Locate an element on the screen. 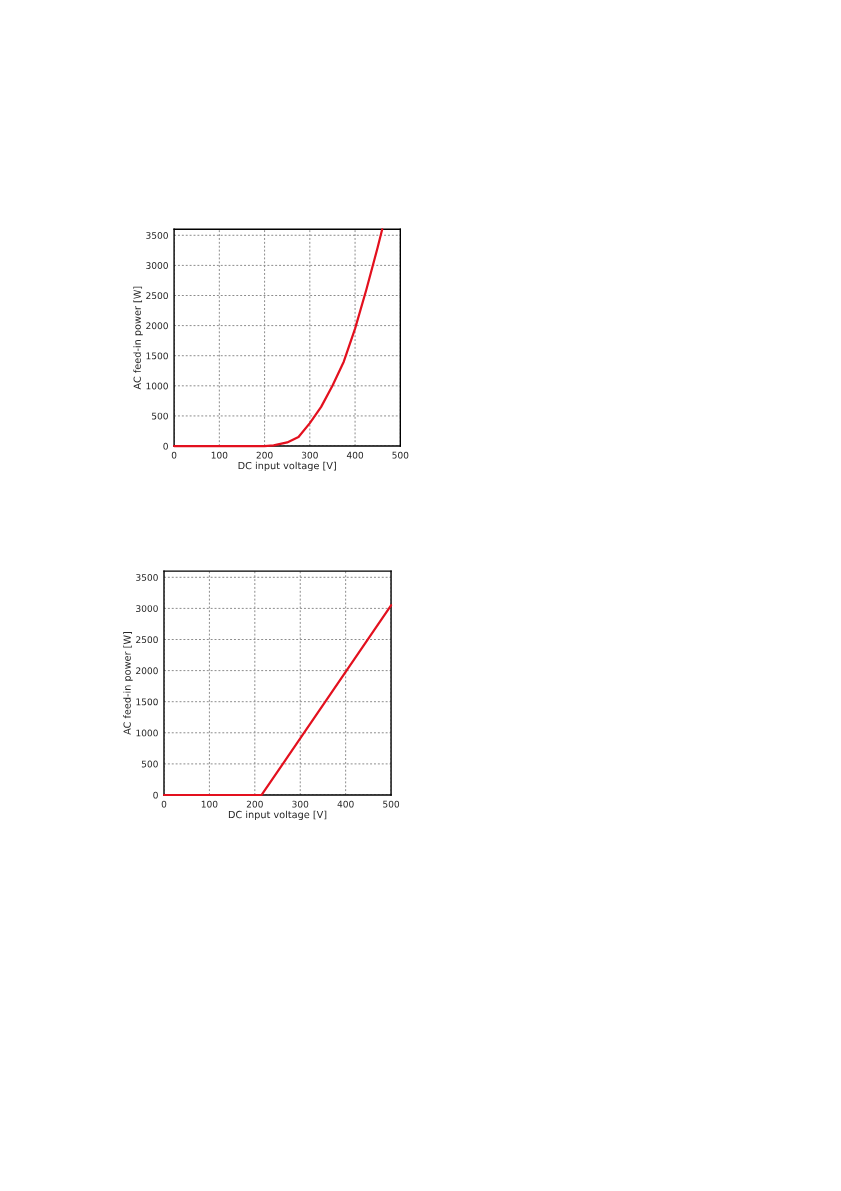 The height and width of the screenshot is (1191, 841). x-tick-label: 0 is located at coordinates (174, 455).